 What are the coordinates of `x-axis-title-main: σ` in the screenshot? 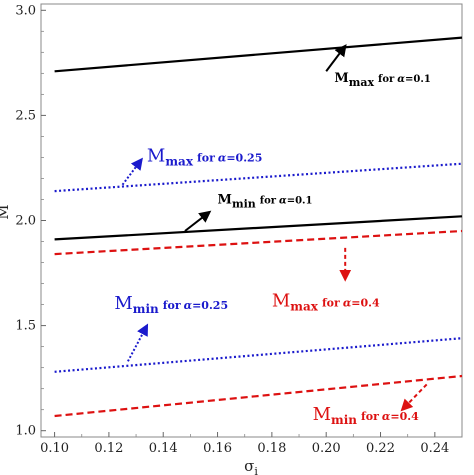 It's located at (249, 466).